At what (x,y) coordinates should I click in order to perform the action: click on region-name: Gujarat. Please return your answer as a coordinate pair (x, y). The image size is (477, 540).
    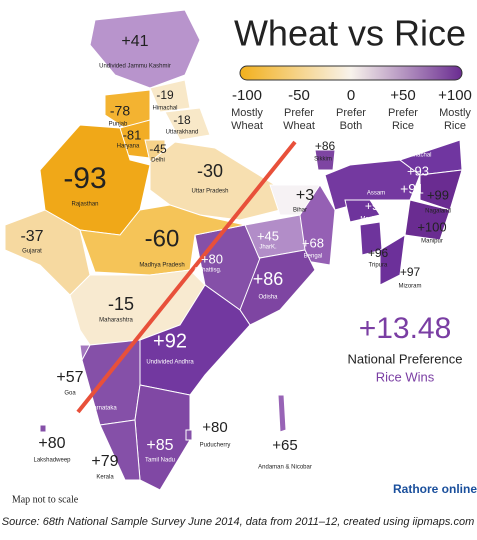
    Looking at the image, I should click on (32, 252).